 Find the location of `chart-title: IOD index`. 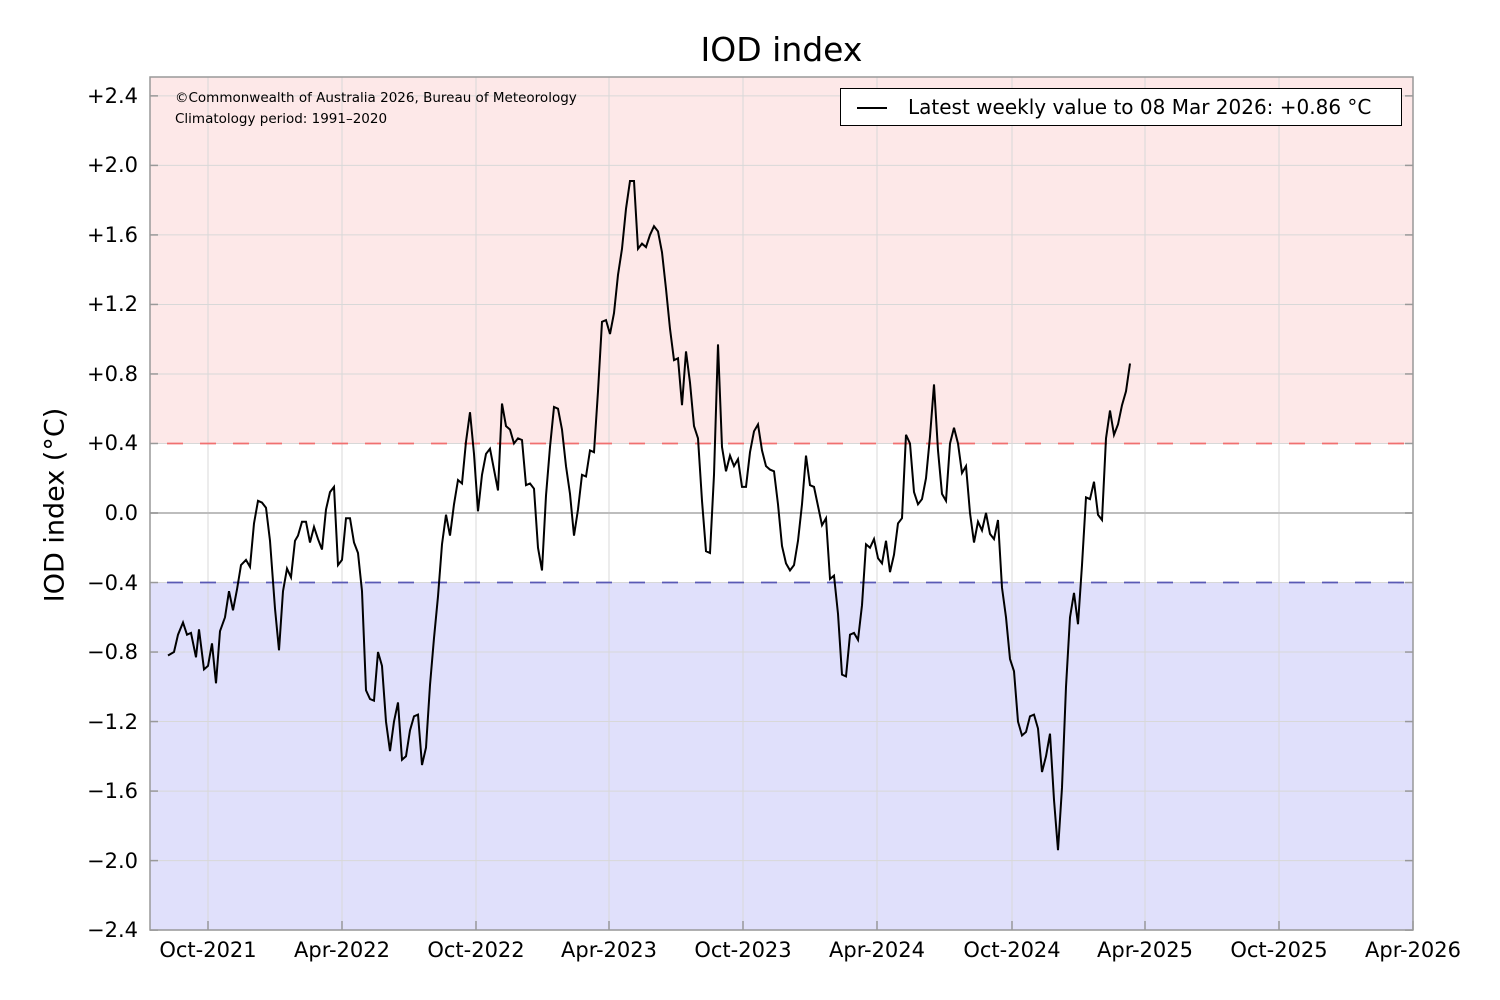

chart-title: IOD index is located at coordinates (781, 49).